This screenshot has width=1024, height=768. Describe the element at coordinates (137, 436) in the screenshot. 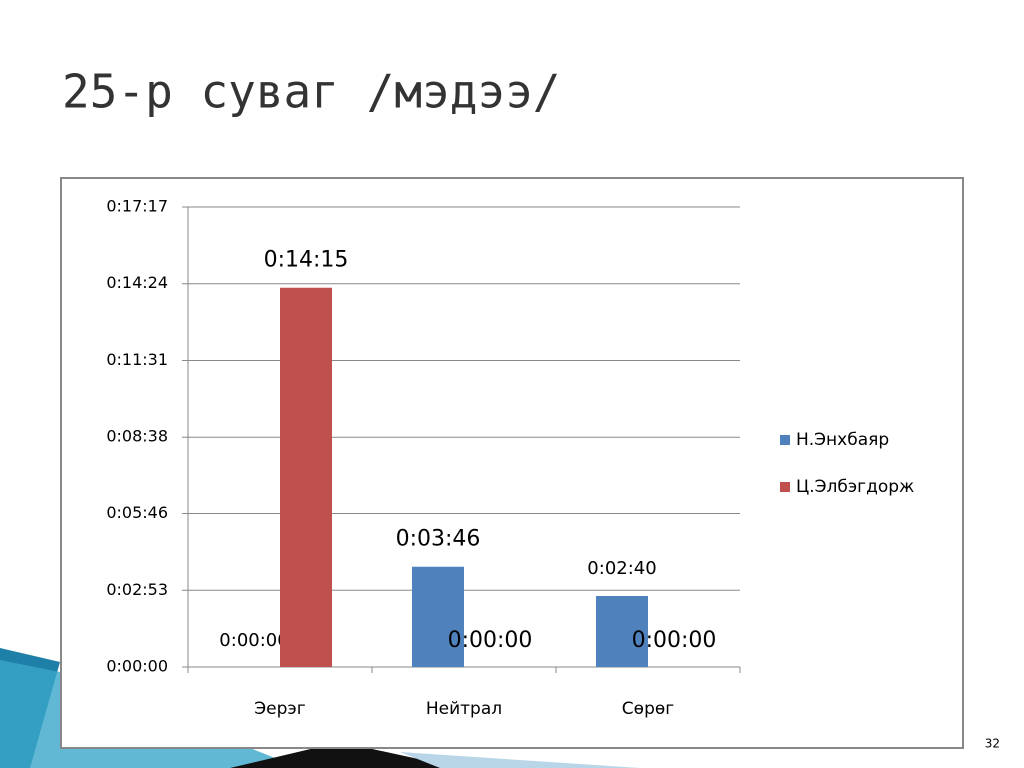

I see `y-tick-label: 0:08:38` at that location.